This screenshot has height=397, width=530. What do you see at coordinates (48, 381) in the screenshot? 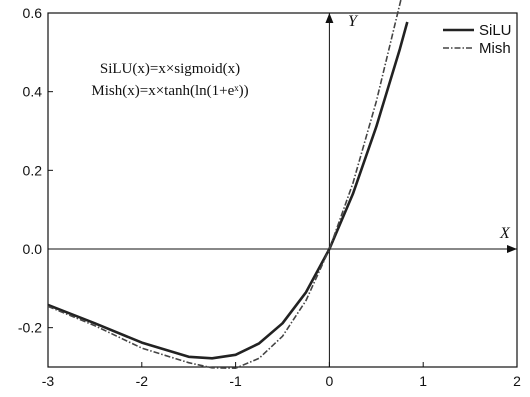
I see `x-tick-label: -3` at bounding box center [48, 381].